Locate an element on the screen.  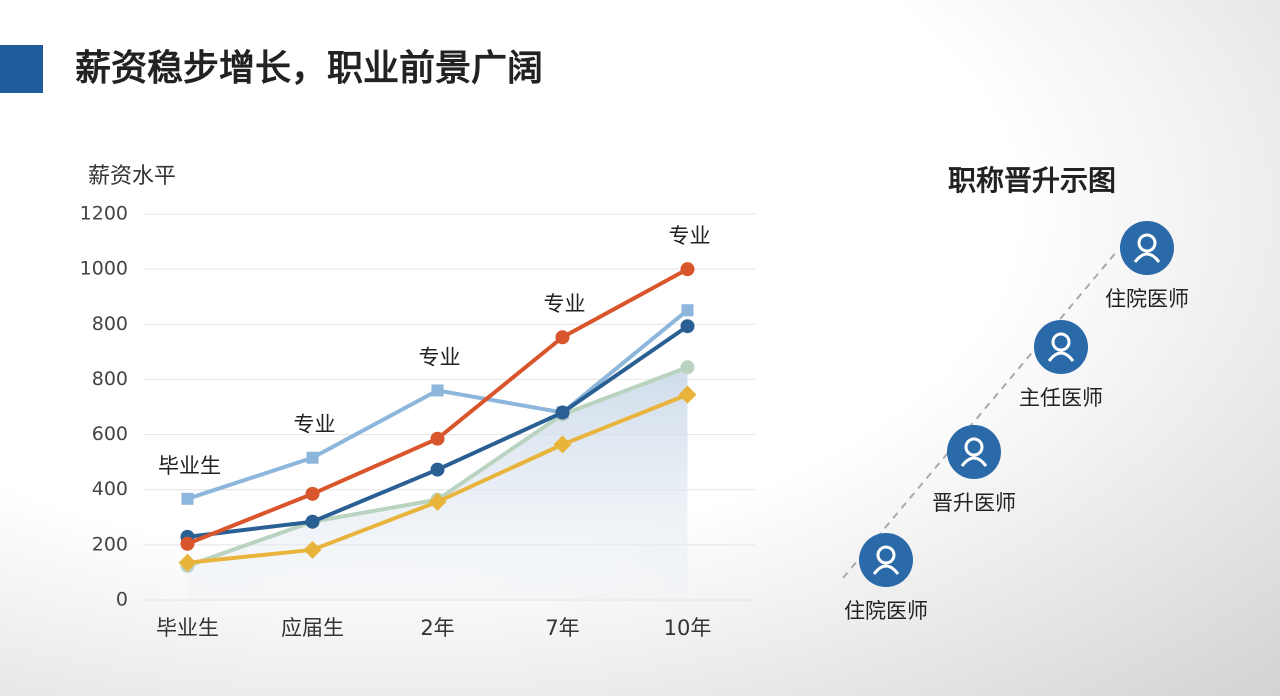
y-tick-label: 0 is located at coordinates (122, 600).